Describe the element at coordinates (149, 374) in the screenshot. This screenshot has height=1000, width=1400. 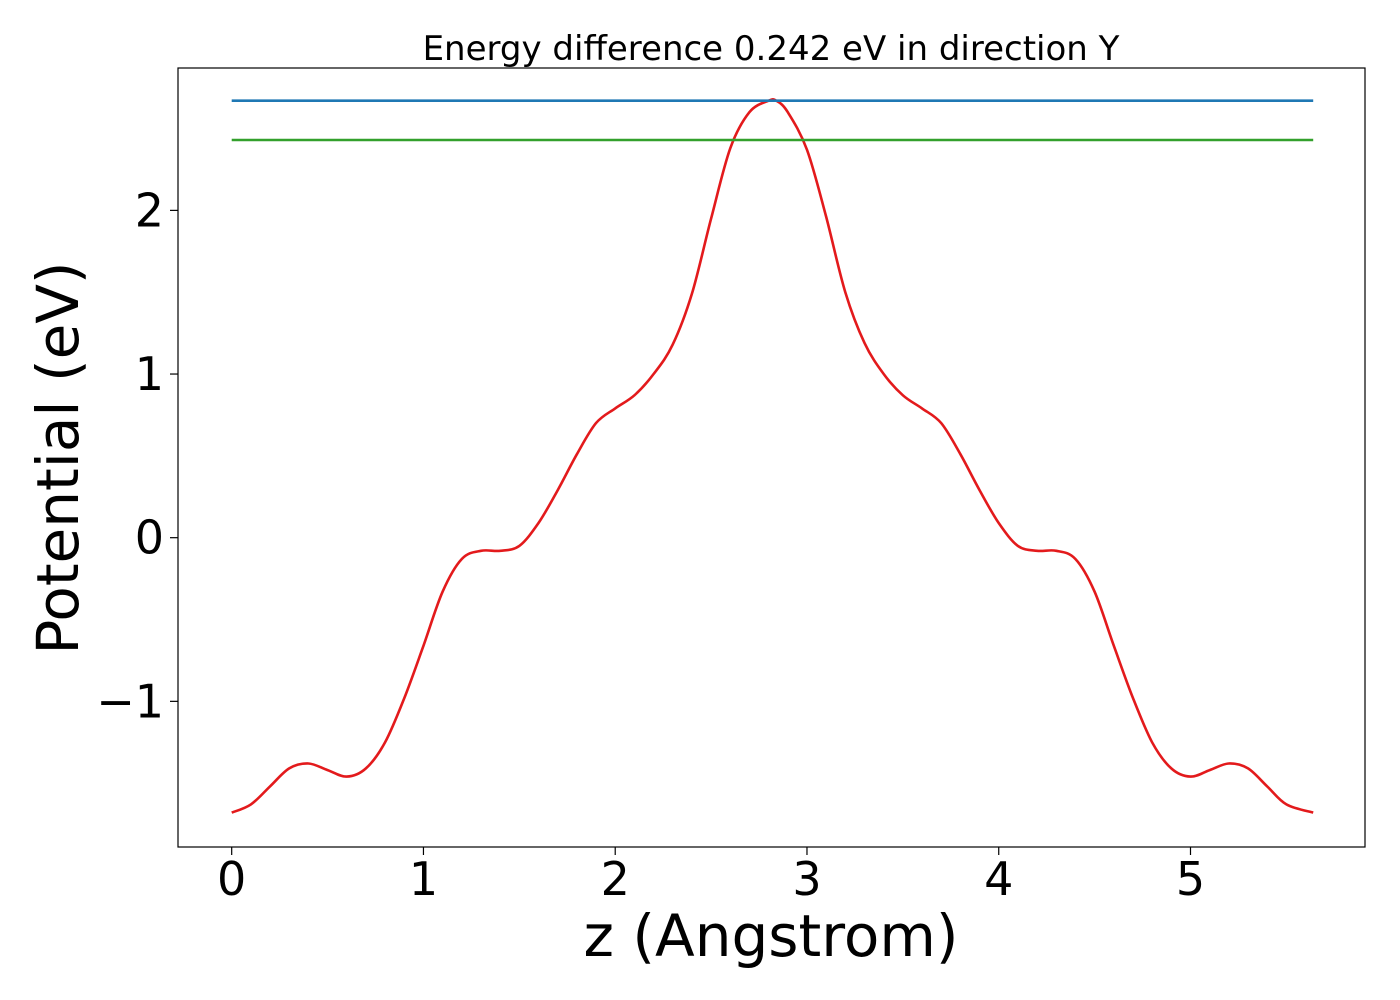
I see `y-tick-label: 1` at that location.